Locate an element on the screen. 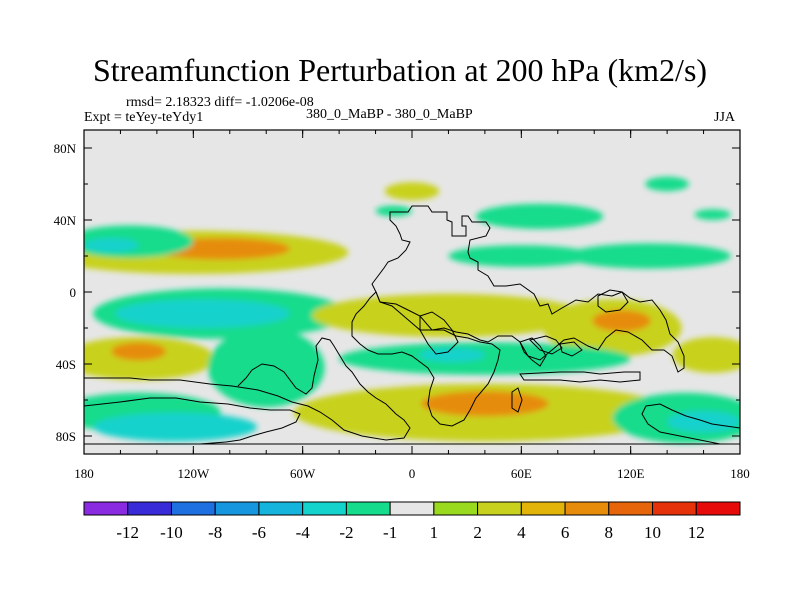  y-tick-label: 40N is located at coordinates (65, 220).